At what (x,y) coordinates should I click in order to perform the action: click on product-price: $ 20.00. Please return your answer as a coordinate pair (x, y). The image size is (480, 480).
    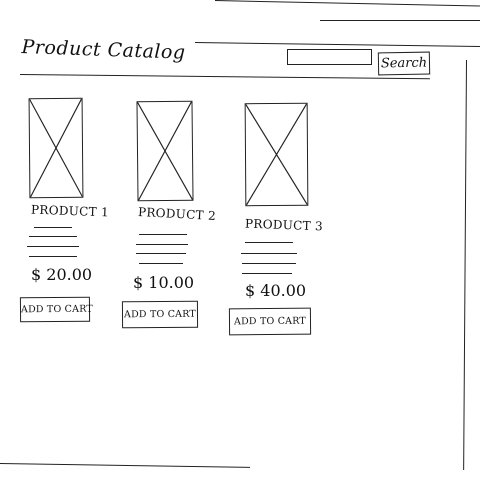
    Looking at the image, I should click on (62, 274).